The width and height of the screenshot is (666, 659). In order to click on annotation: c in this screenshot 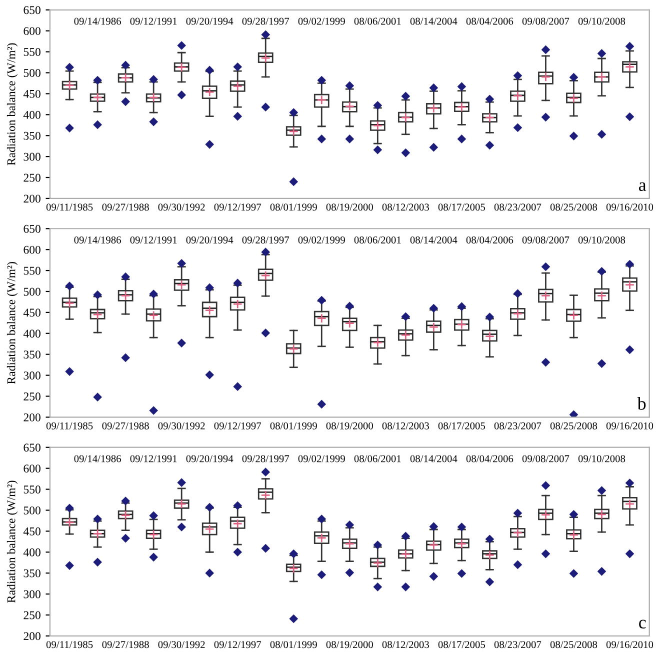, I will do `click(642, 624)`.